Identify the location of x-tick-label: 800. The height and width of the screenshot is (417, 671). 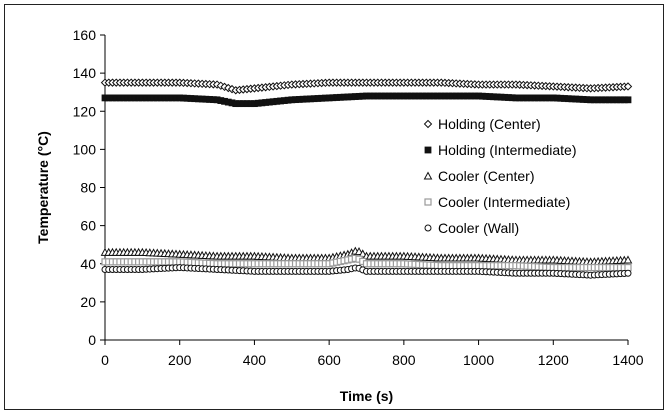
(404, 360).